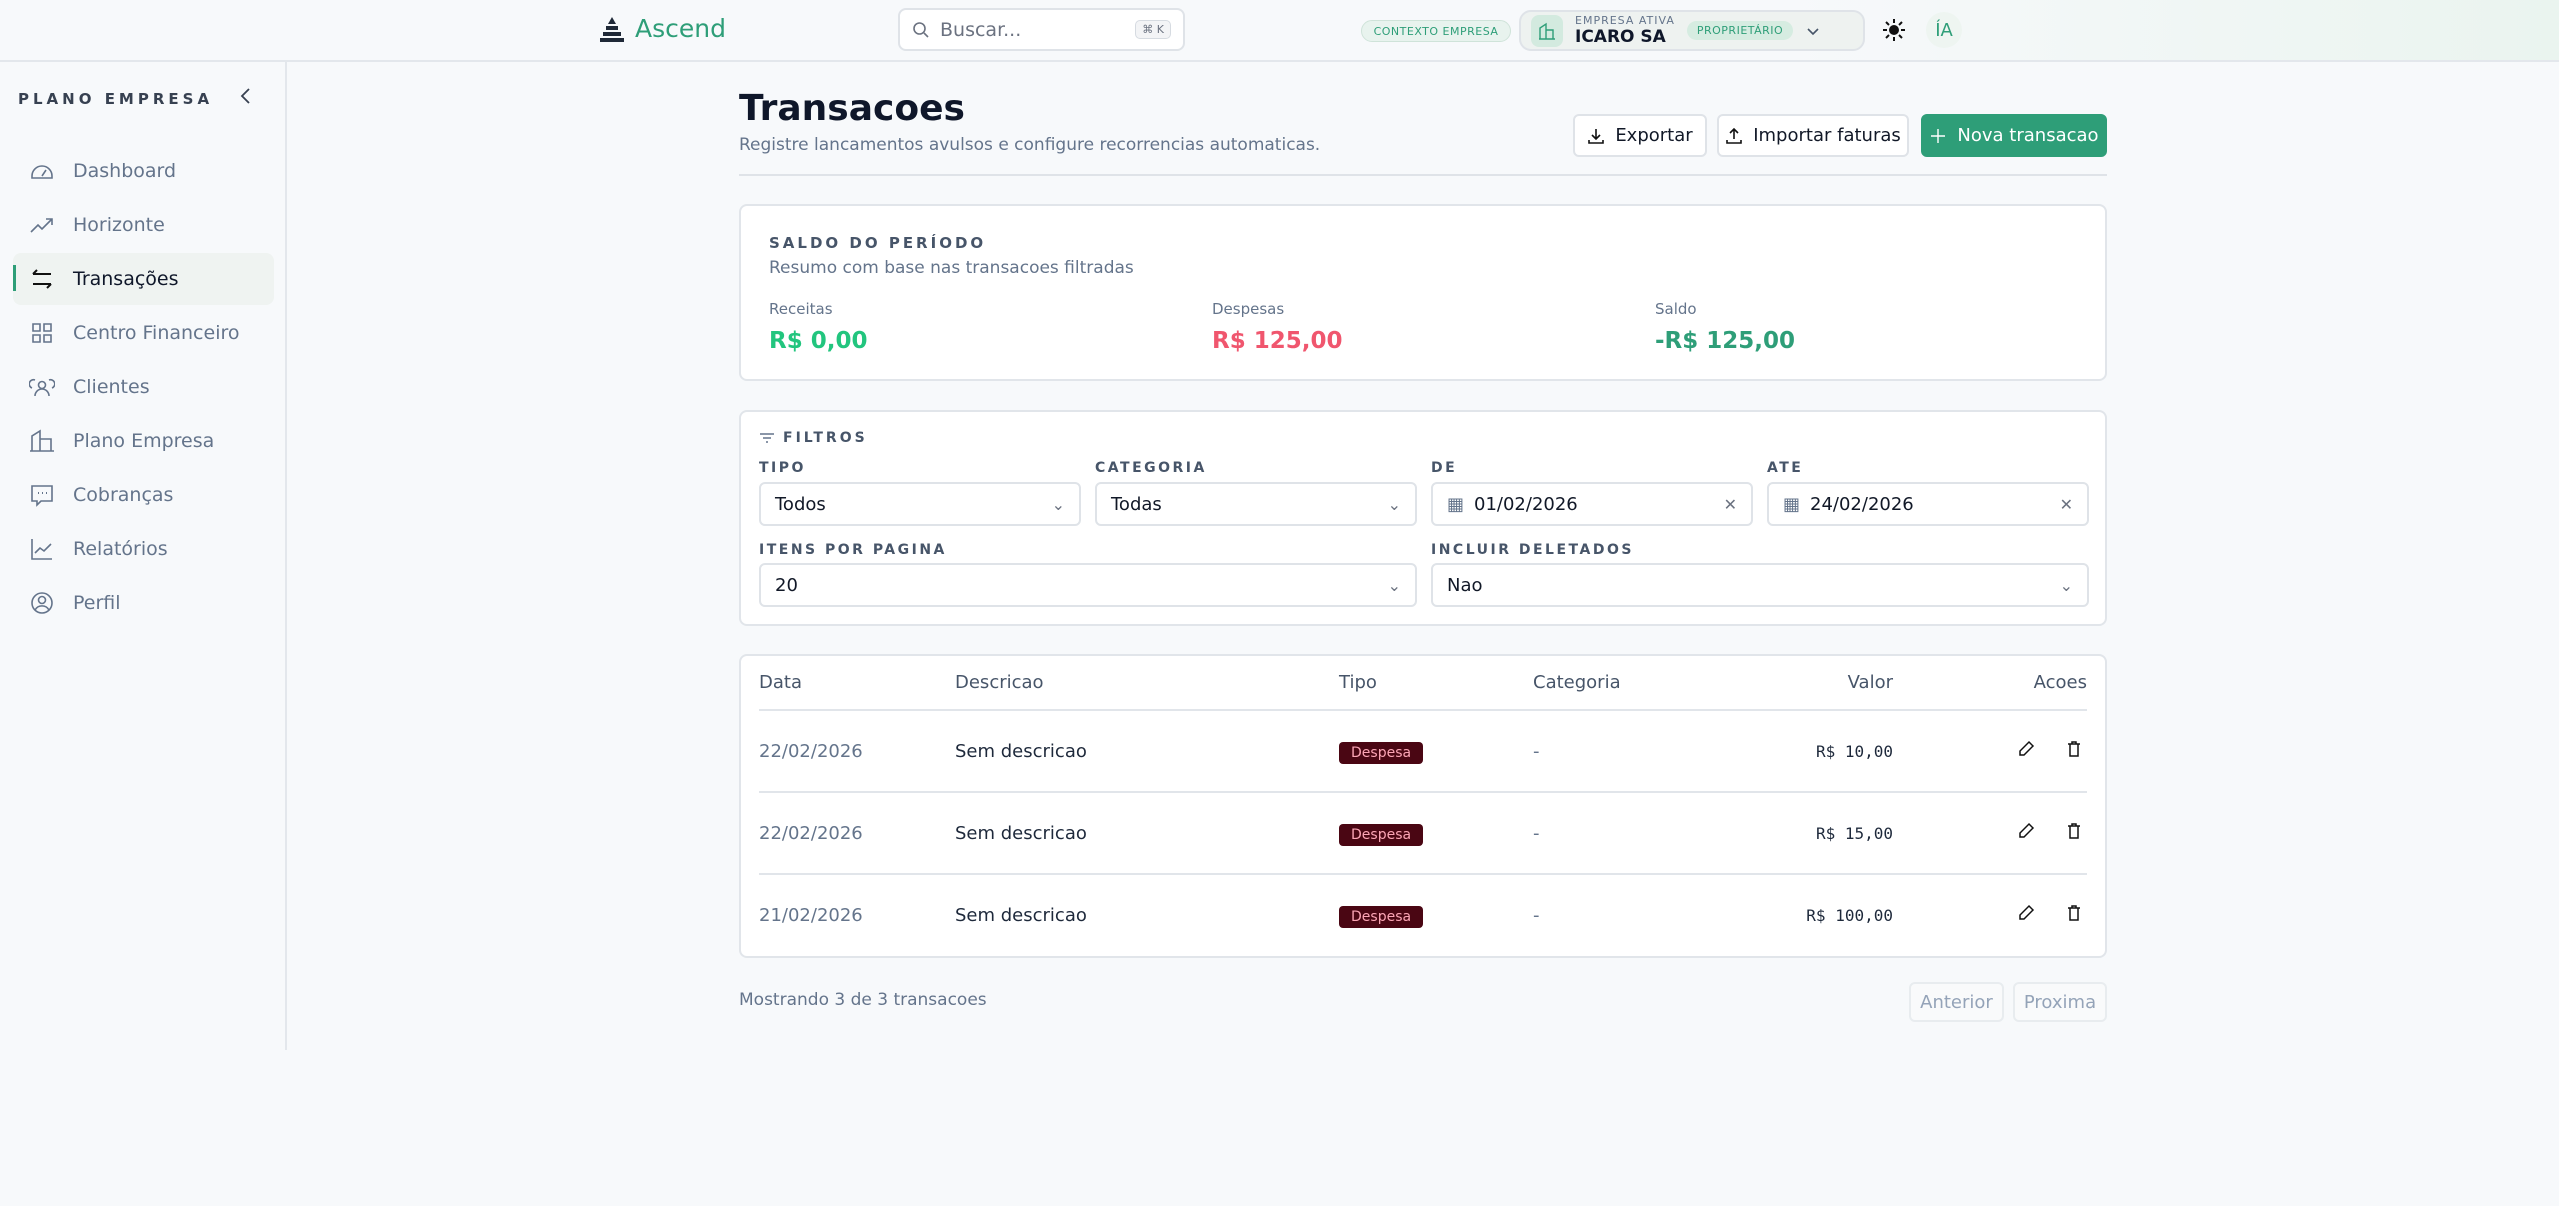  What do you see at coordinates (41, 225) in the screenshot?
I see `trending-up-icon` at bounding box center [41, 225].